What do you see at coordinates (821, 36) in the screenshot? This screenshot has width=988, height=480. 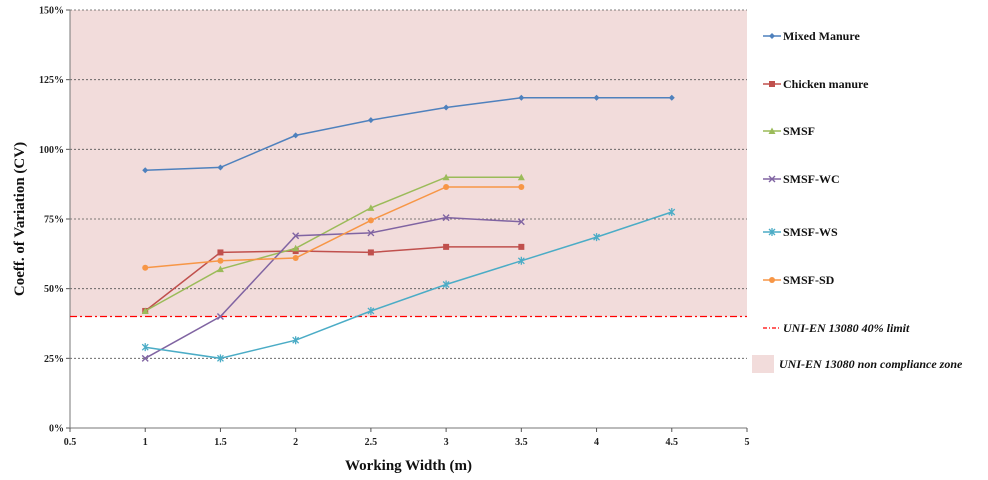 I see `legend-label-mixed-manure: Mixed Manure` at bounding box center [821, 36].